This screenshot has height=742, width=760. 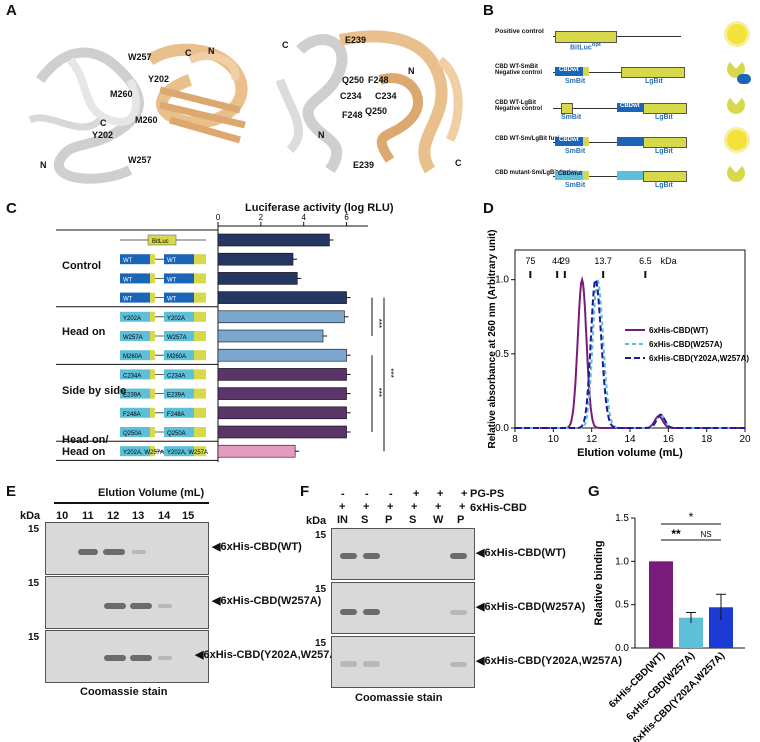 I want to click on panel-label-g: G, so click(x=594, y=491).